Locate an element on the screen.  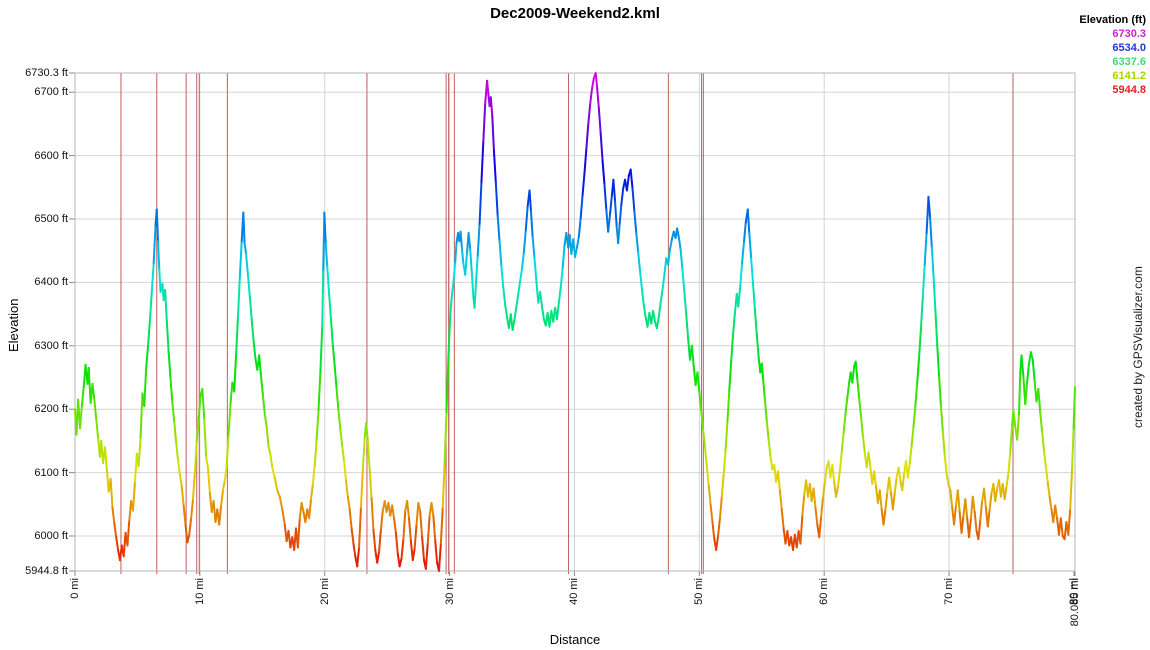
legend-value: 6141.2 is located at coordinates (1129, 76).